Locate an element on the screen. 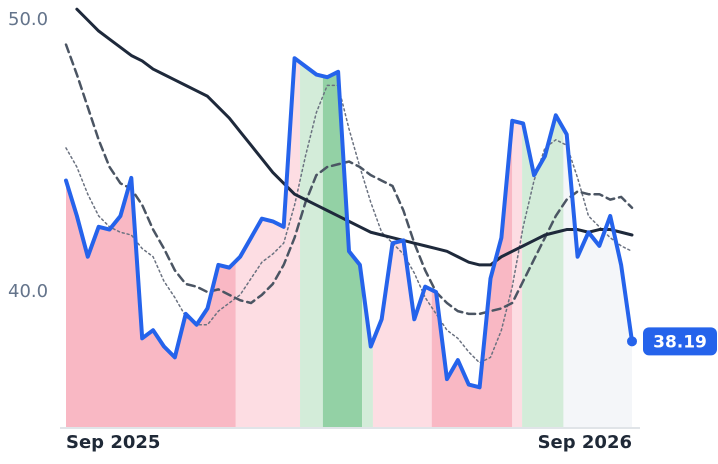 The width and height of the screenshot is (718, 464). last-value-badge is located at coordinates (680, 341).